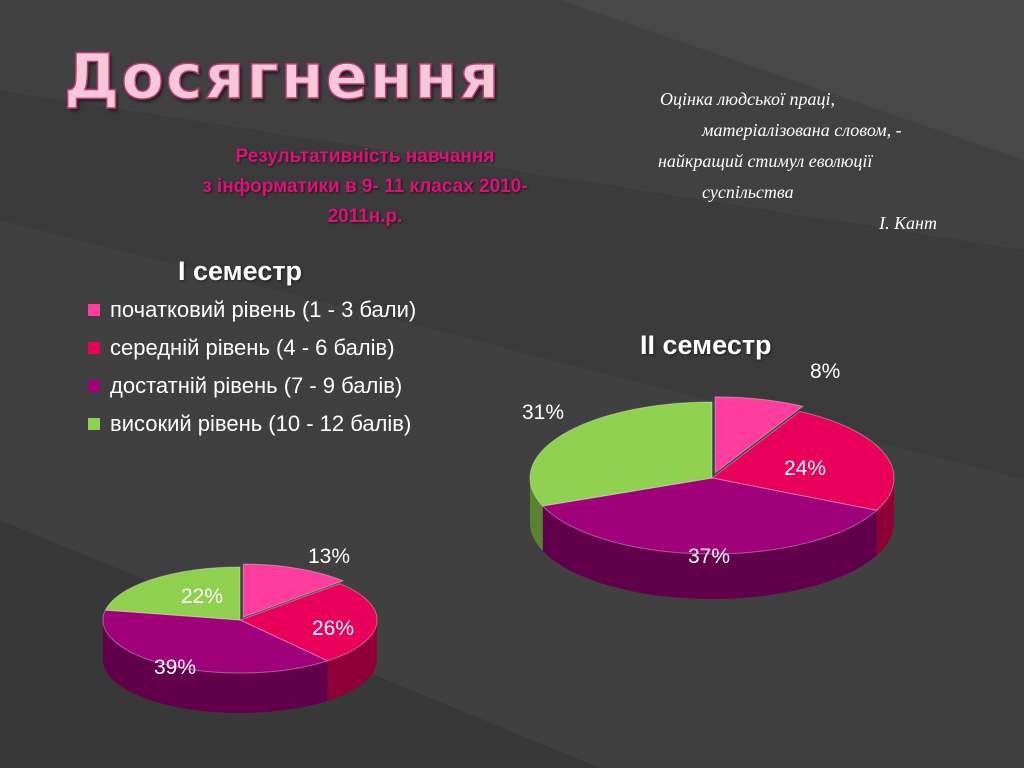 Image resolution: width=1024 pixels, height=768 pixels. Describe the element at coordinates (240, 271) in the screenshot. I see `chart-title-semester-1: І семестр` at that location.